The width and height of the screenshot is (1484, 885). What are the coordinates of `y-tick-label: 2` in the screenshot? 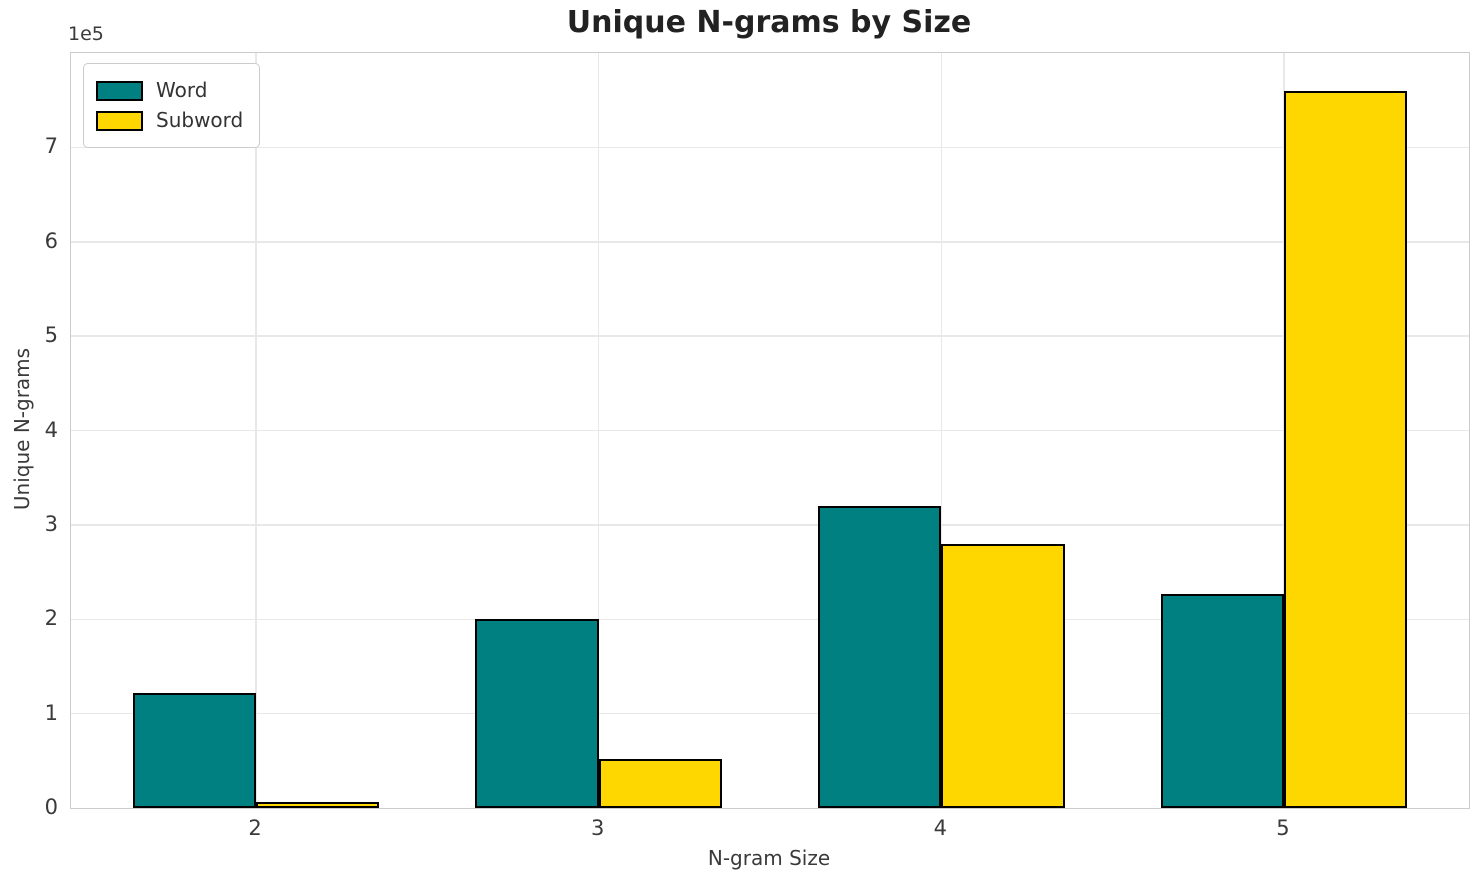 It's located at (51, 618).